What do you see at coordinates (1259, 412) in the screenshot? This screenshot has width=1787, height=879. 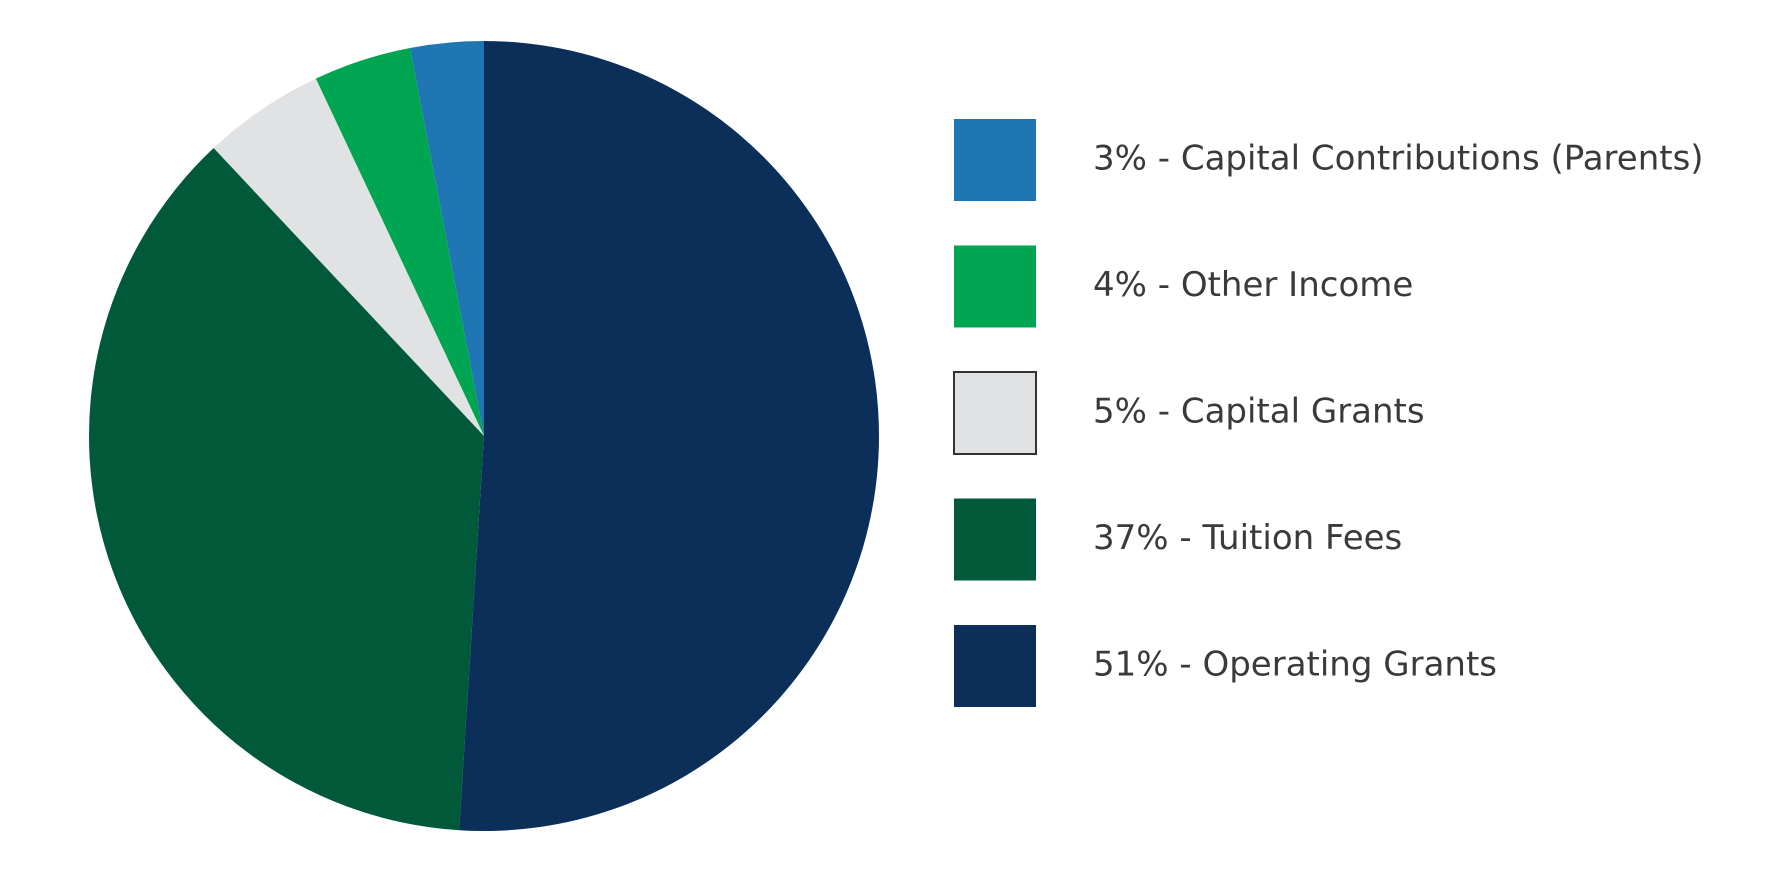 I see `legend-label: 5% - Capital Grants` at bounding box center [1259, 412].